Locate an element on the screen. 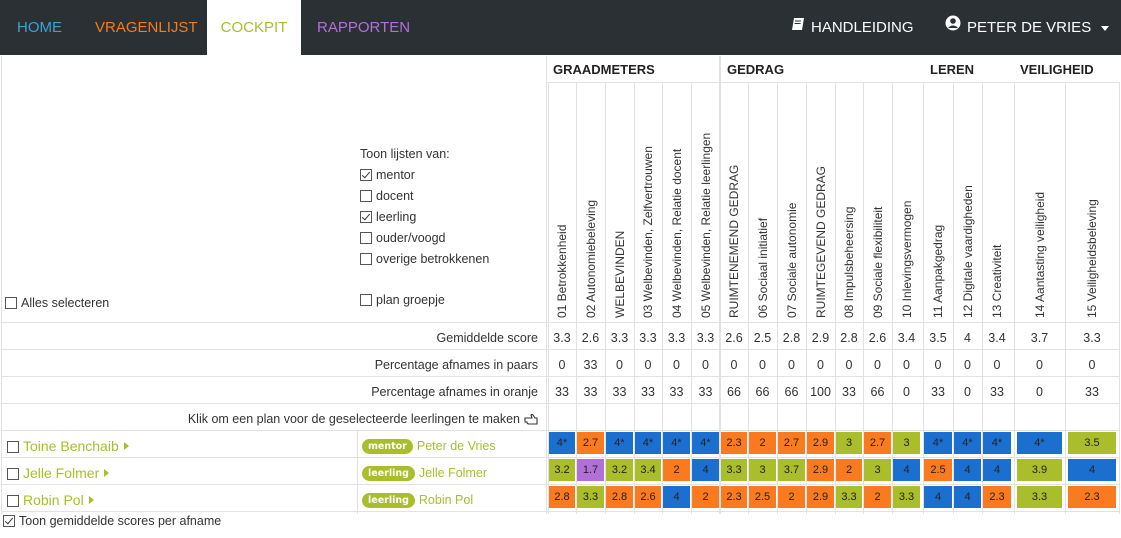 This screenshot has height=538, width=1121. column-header: RUIMTENEMEND GEDRAG is located at coordinates (734, 241).